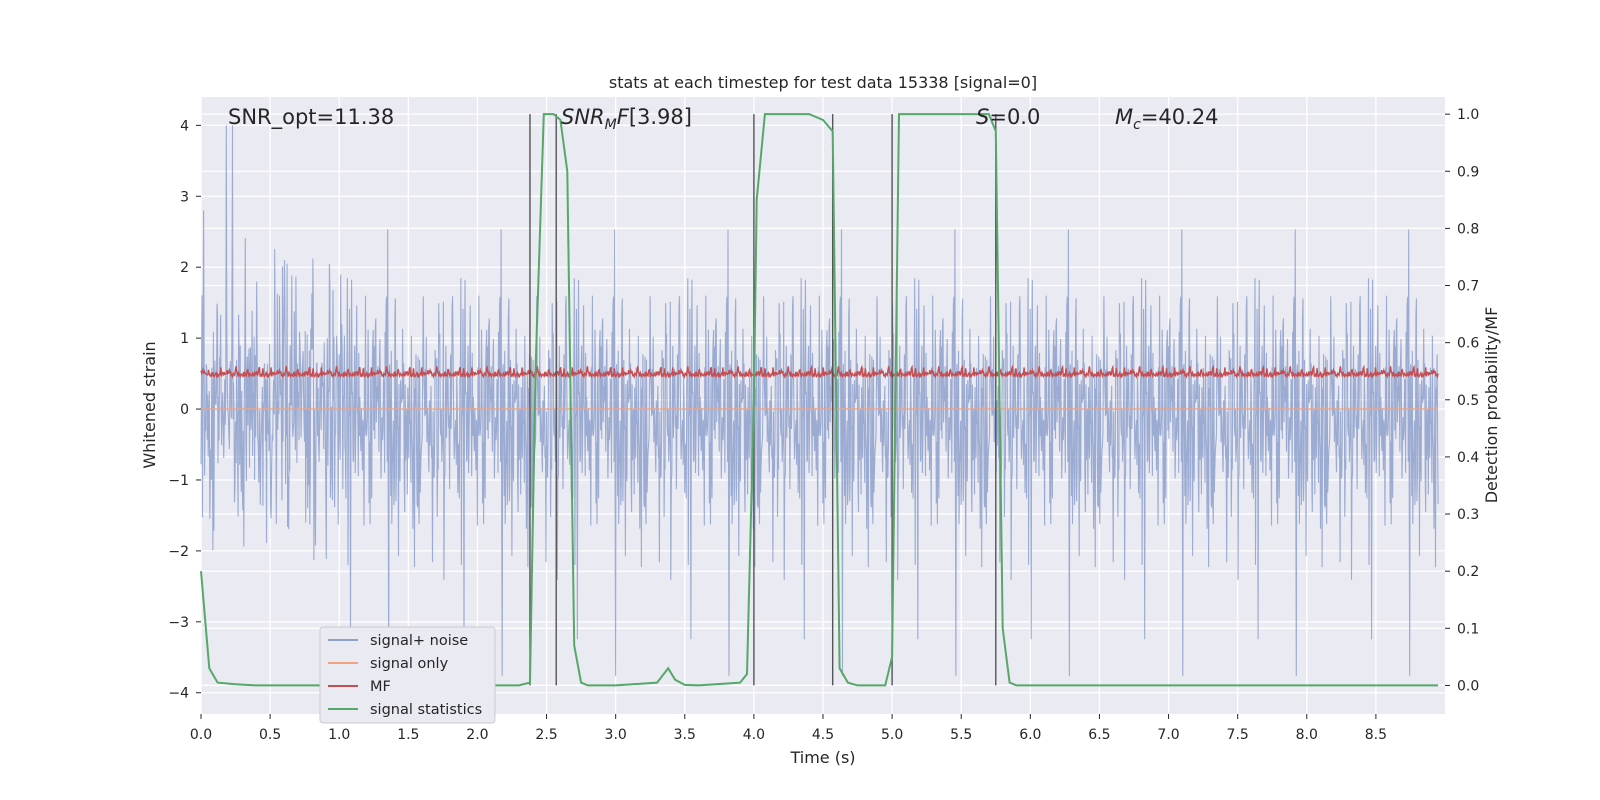  Describe the element at coordinates (1468, 686) in the screenshot. I see `y2-tick-label: 0.0` at that location.